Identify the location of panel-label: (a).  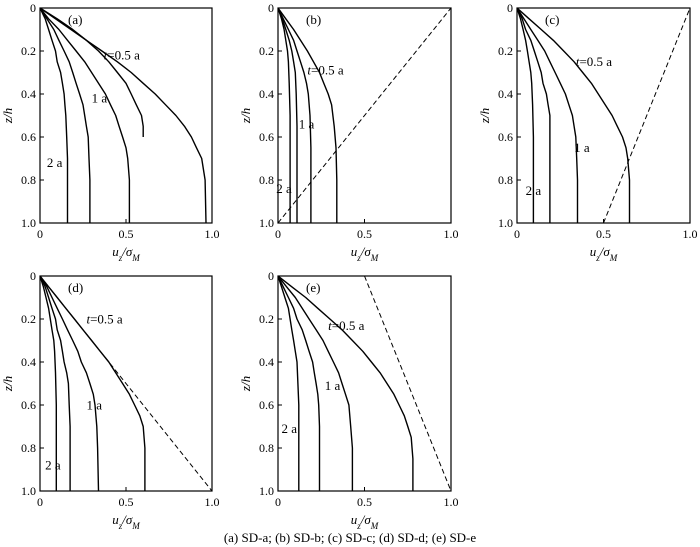
(75, 19).